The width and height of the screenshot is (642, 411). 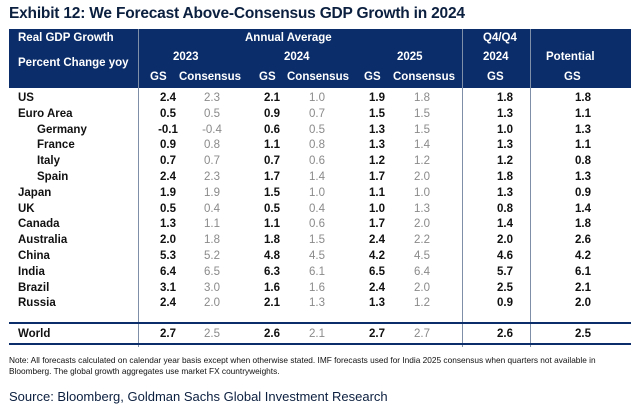 I want to click on table-row: India 6.4 6.5 6.3 6.1 6.5 6.4 5.7 6.1, so click(x=320, y=272).